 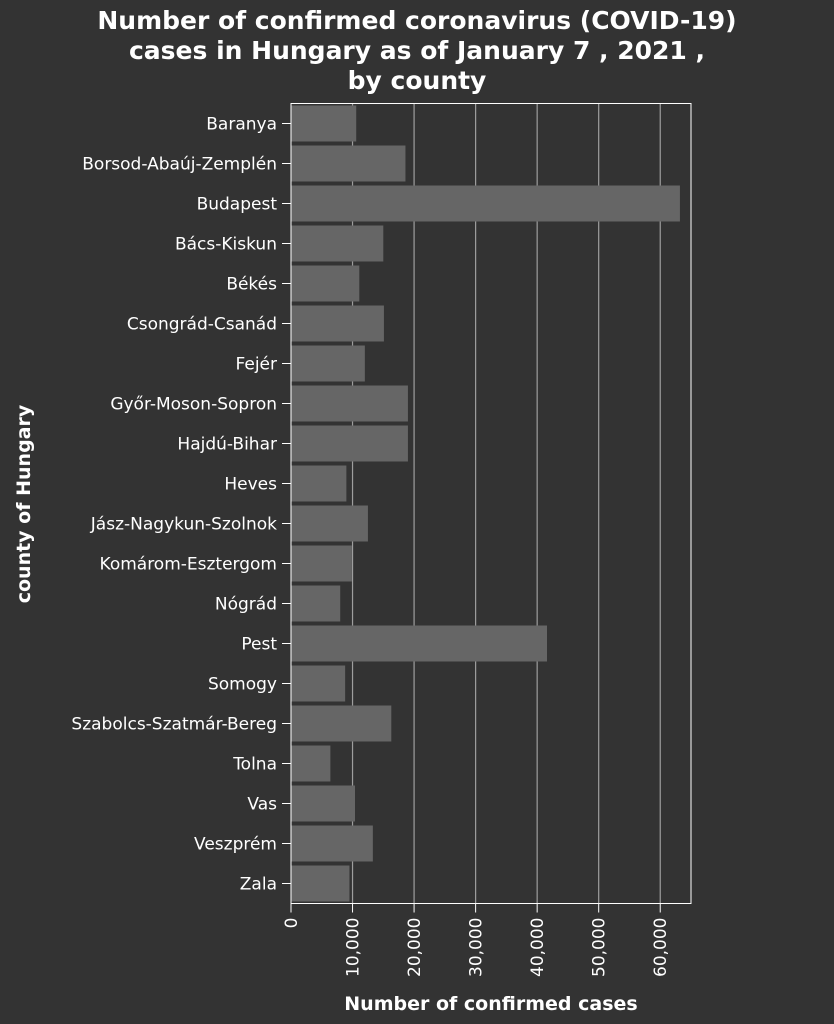 I want to click on y-tick-label-11: Komárom-Esztergom, so click(x=188, y=565).